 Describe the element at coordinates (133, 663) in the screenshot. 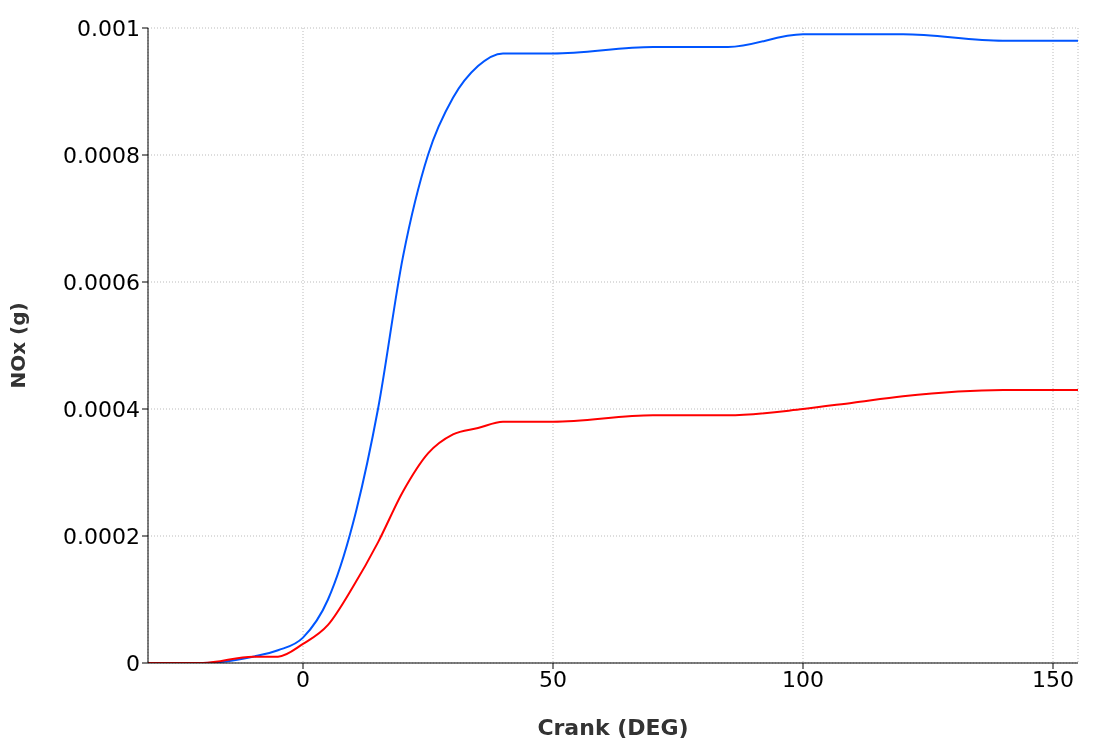

I see `y-tick-label: 0` at that location.